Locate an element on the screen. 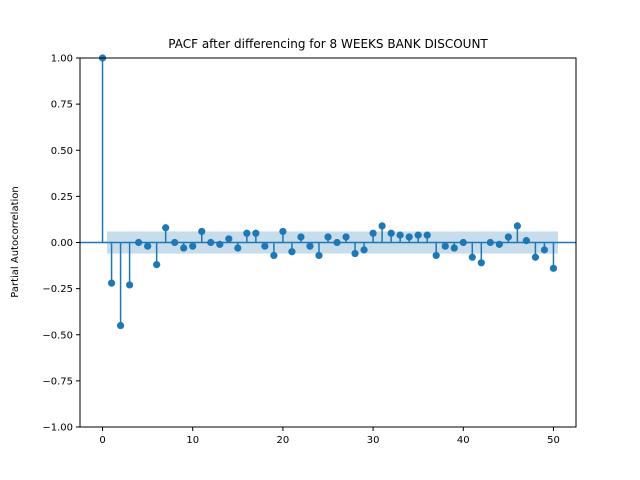 This screenshot has width=640, height=480. y-tick-label: −0.50 is located at coordinates (57, 335).